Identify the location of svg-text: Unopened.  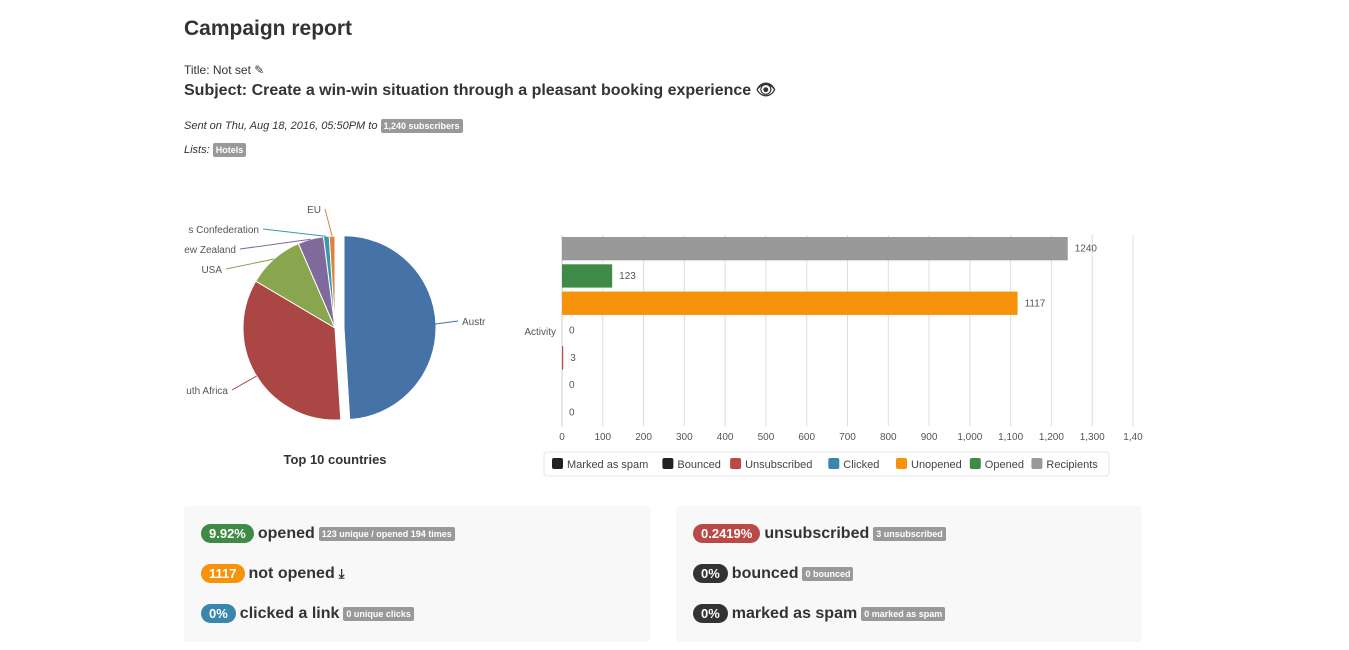
(936, 465).